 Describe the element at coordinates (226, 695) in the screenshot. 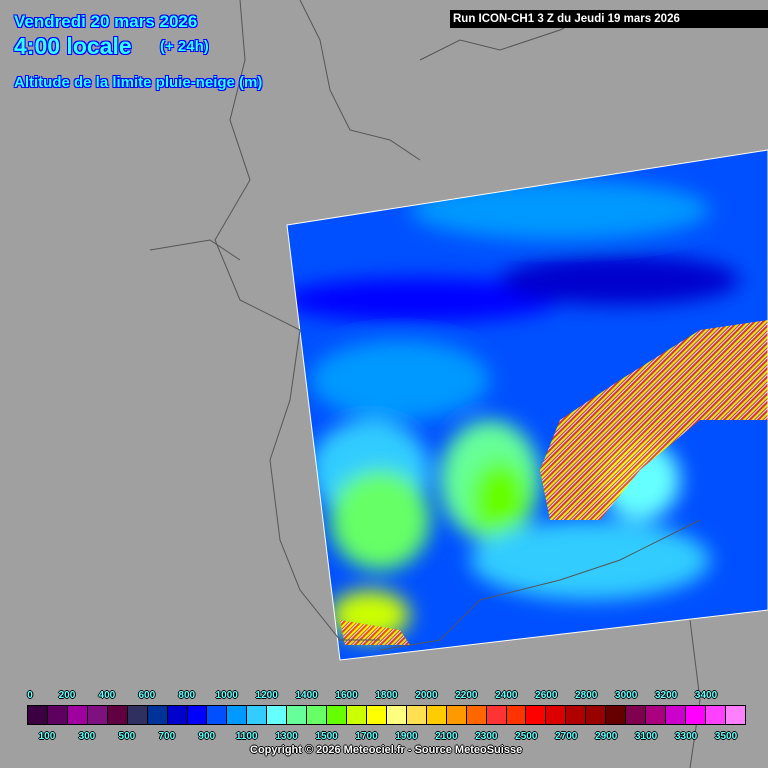

I see `legend-tick-label: 1000` at that location.